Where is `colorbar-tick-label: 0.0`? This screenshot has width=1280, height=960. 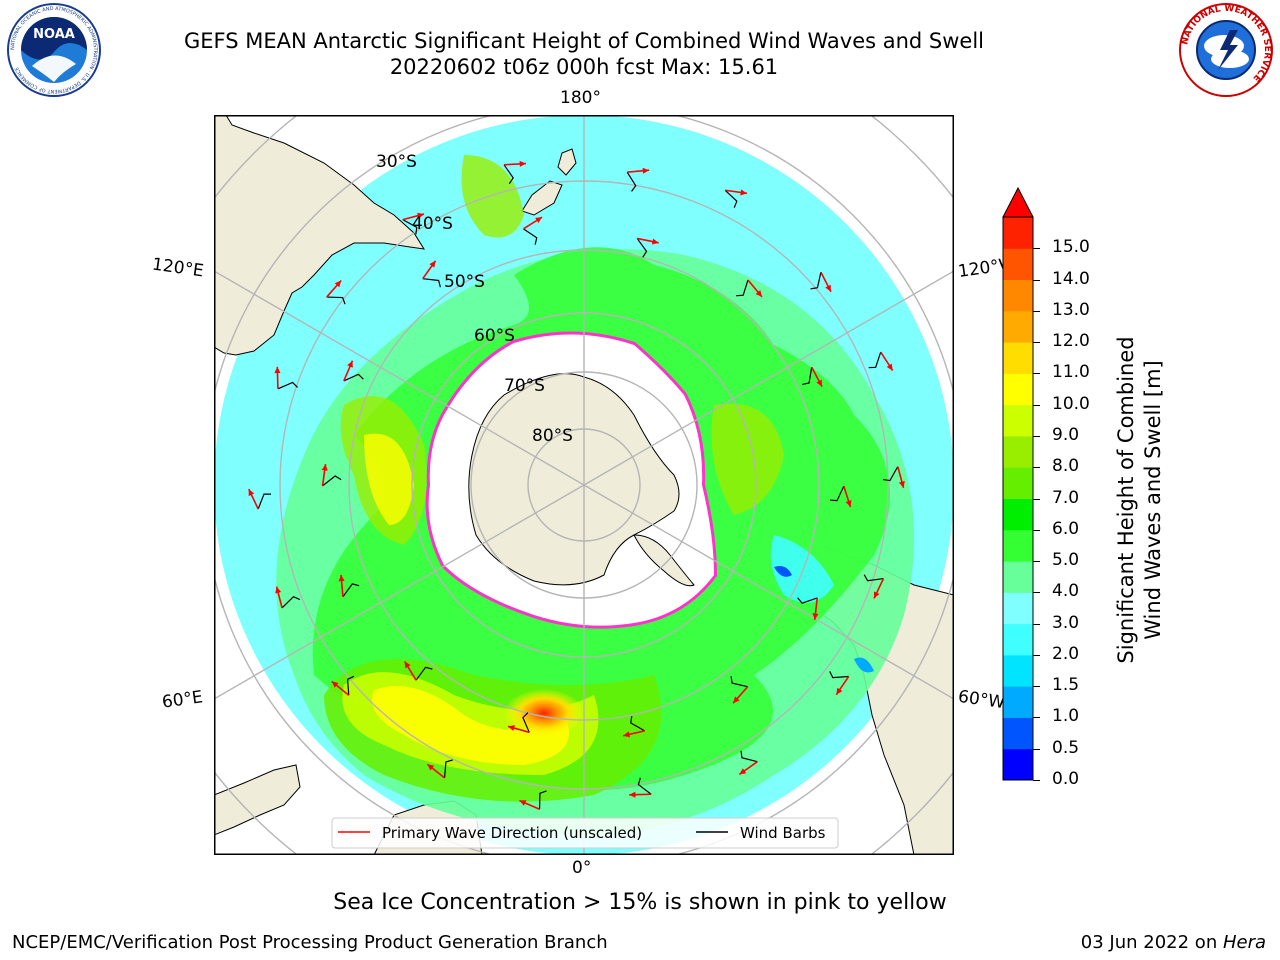 colorbar-tick-label: 0.0 is located at coordinates (1066, 779).